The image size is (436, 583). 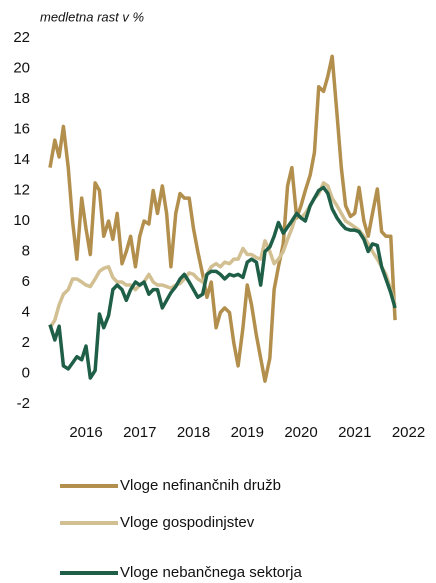 What do you see at coordinates (200, 485) in the screenshot?
I see `legend-label: Vloge nefinančnih družb` at bounding box center [200, 485].